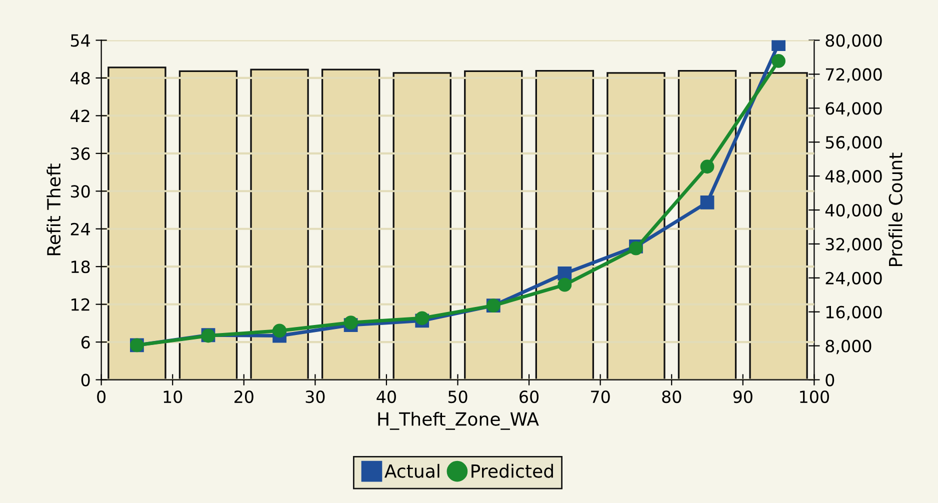 The height and width of the screenshot is (503, 938). Describe the element at coordinates (742, 397) in the screenshot. I see `x-tick-label: 90` at that location.